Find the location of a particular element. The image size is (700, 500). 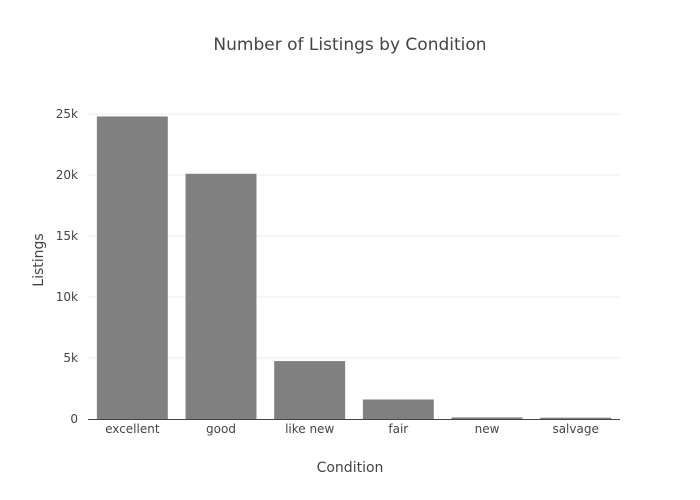

x-tick-label: fair is located at coordinates (398, 429).